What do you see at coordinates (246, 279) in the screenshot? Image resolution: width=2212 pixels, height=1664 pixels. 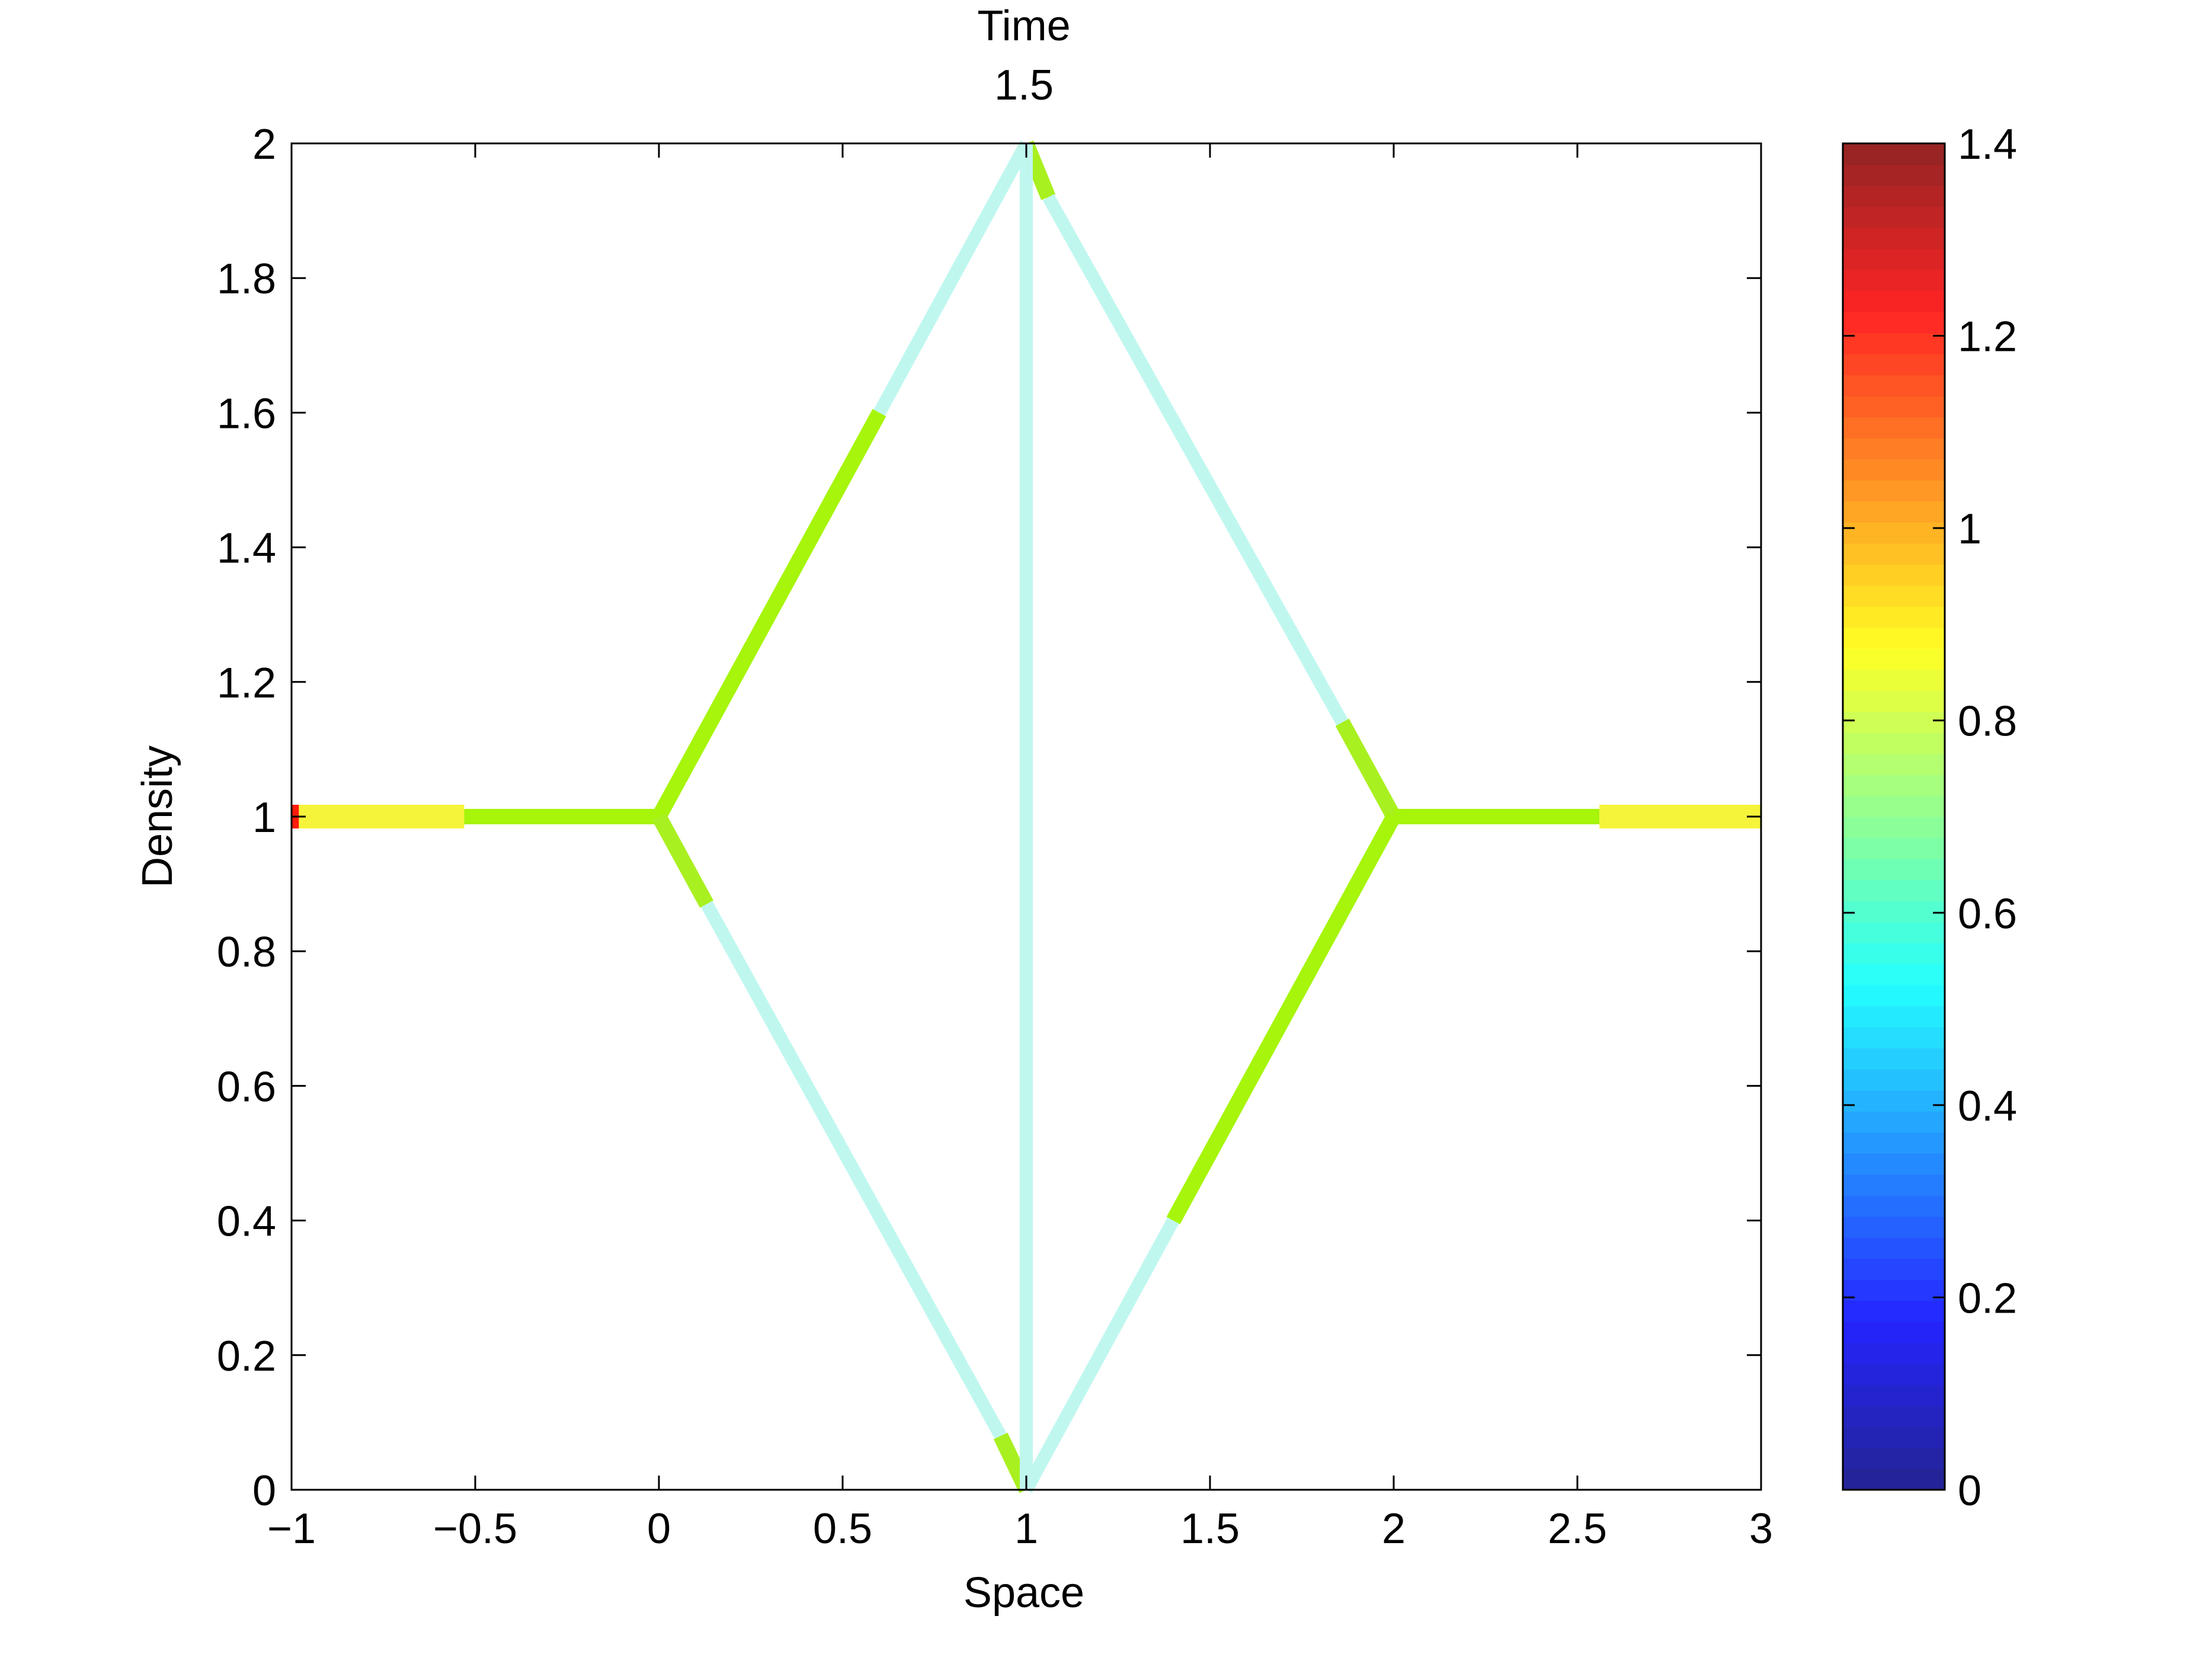 I see `y-tick-label: 1.8` at bounding box center [246, 279].